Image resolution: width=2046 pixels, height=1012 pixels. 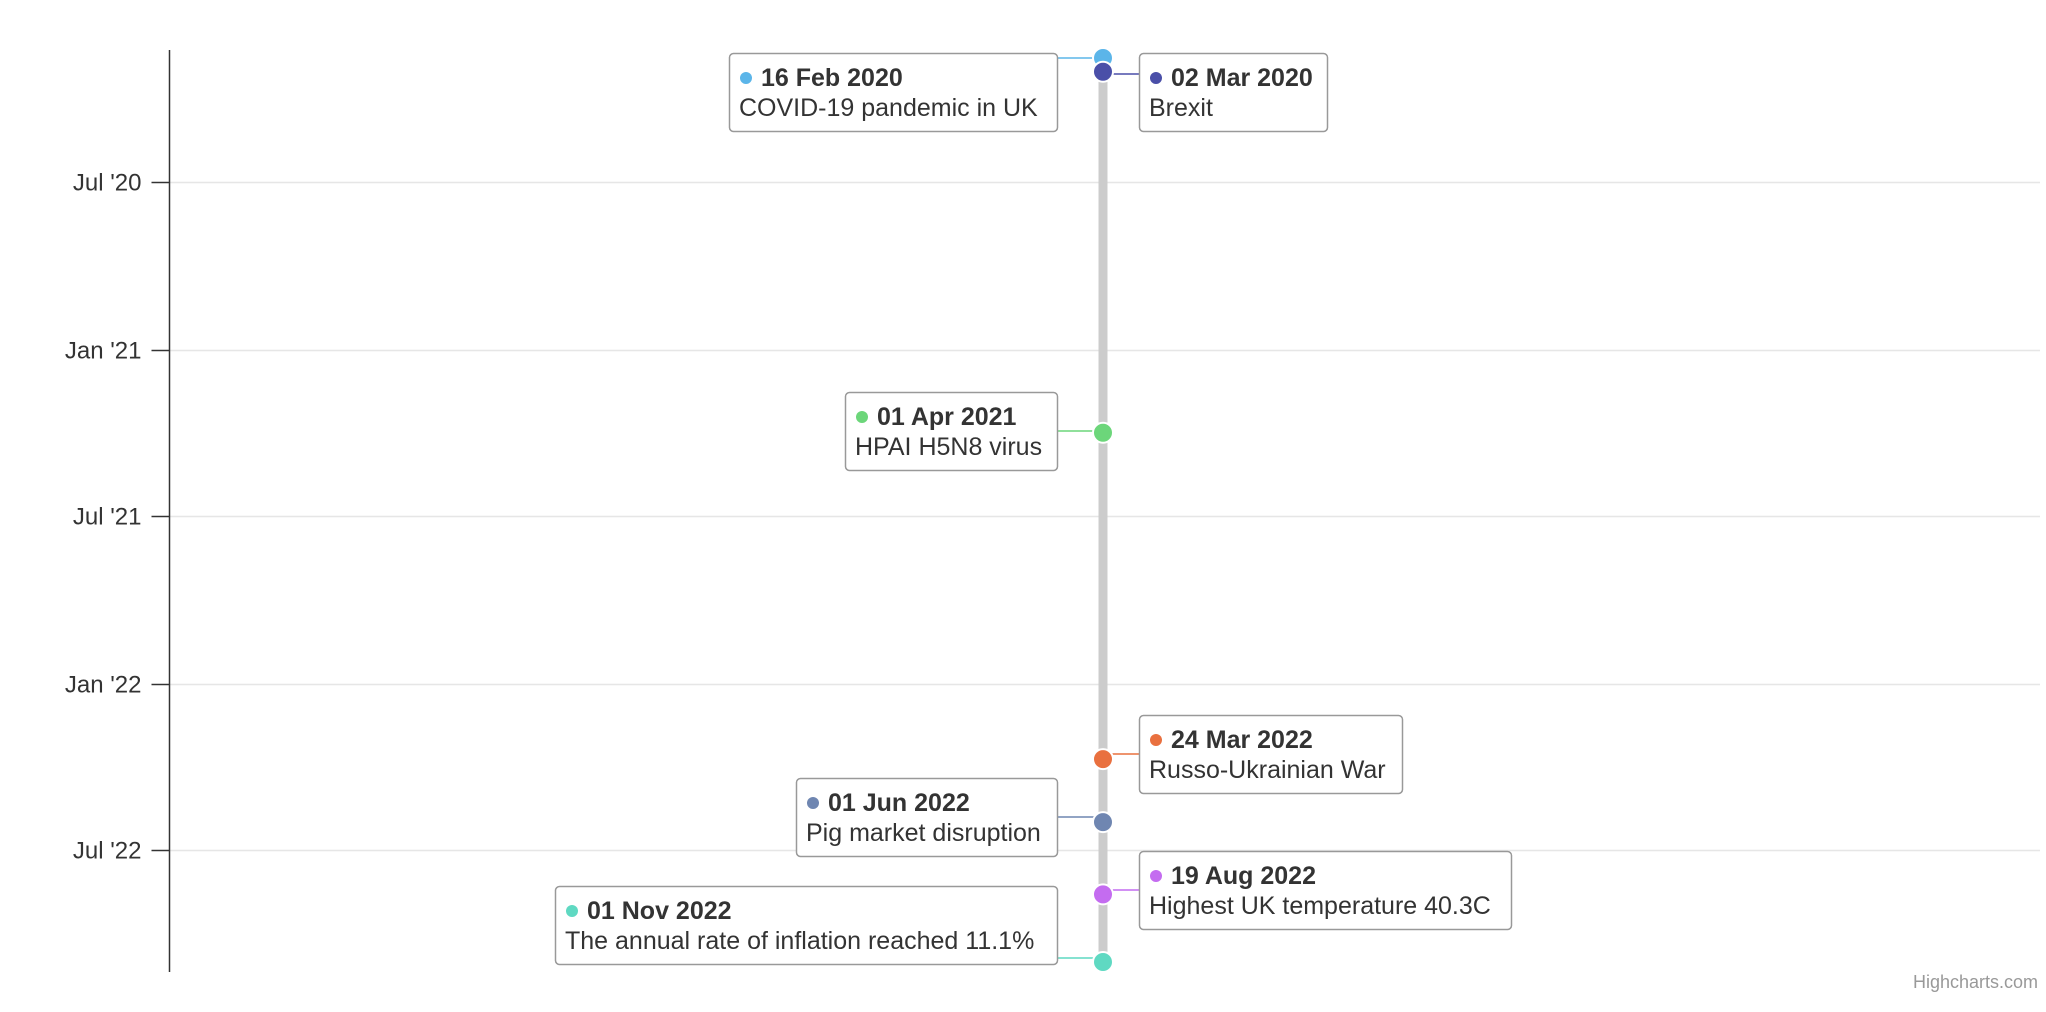 I want to click on tick-label: Jan '22, so click(x=103, y=685).